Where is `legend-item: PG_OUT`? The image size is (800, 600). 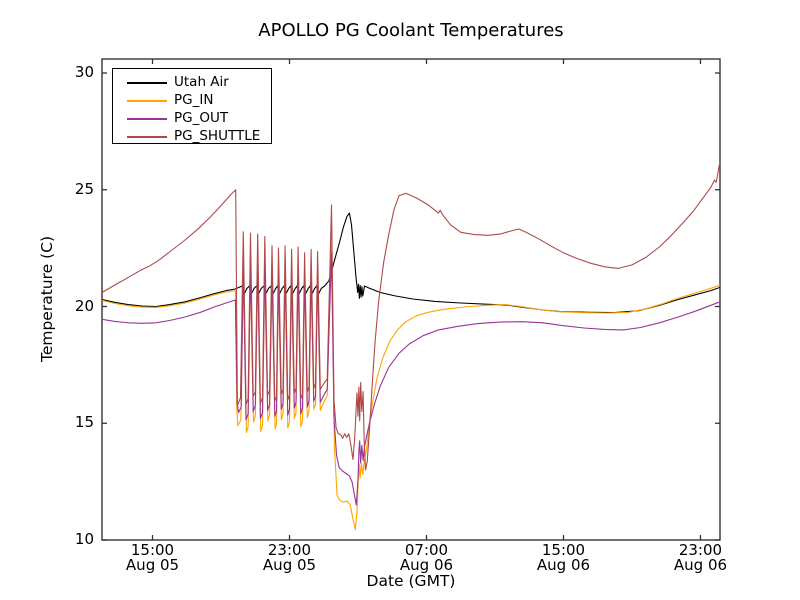 legend-item: PG_OUT is located at coordinates (192, 119).